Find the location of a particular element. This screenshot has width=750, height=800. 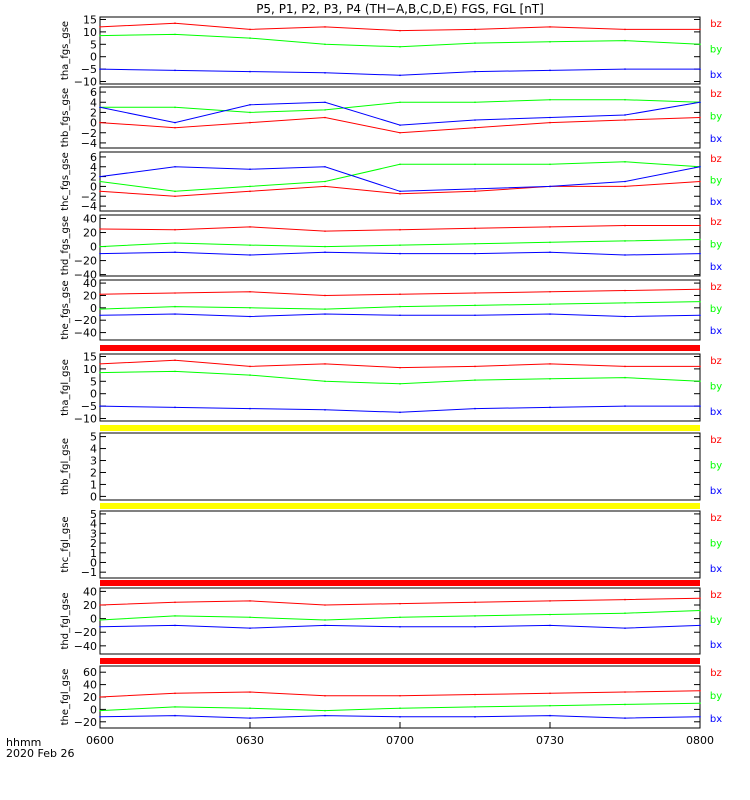

footer-date-label: 2020 Feb 26 is located at coordinates (40, 753).